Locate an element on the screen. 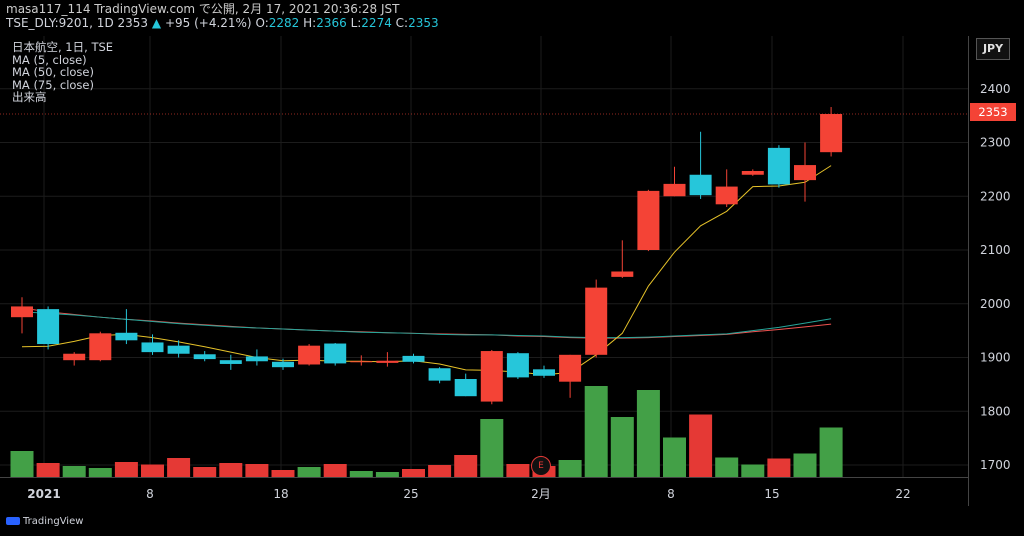  footer is located at coordinates (512, 521).